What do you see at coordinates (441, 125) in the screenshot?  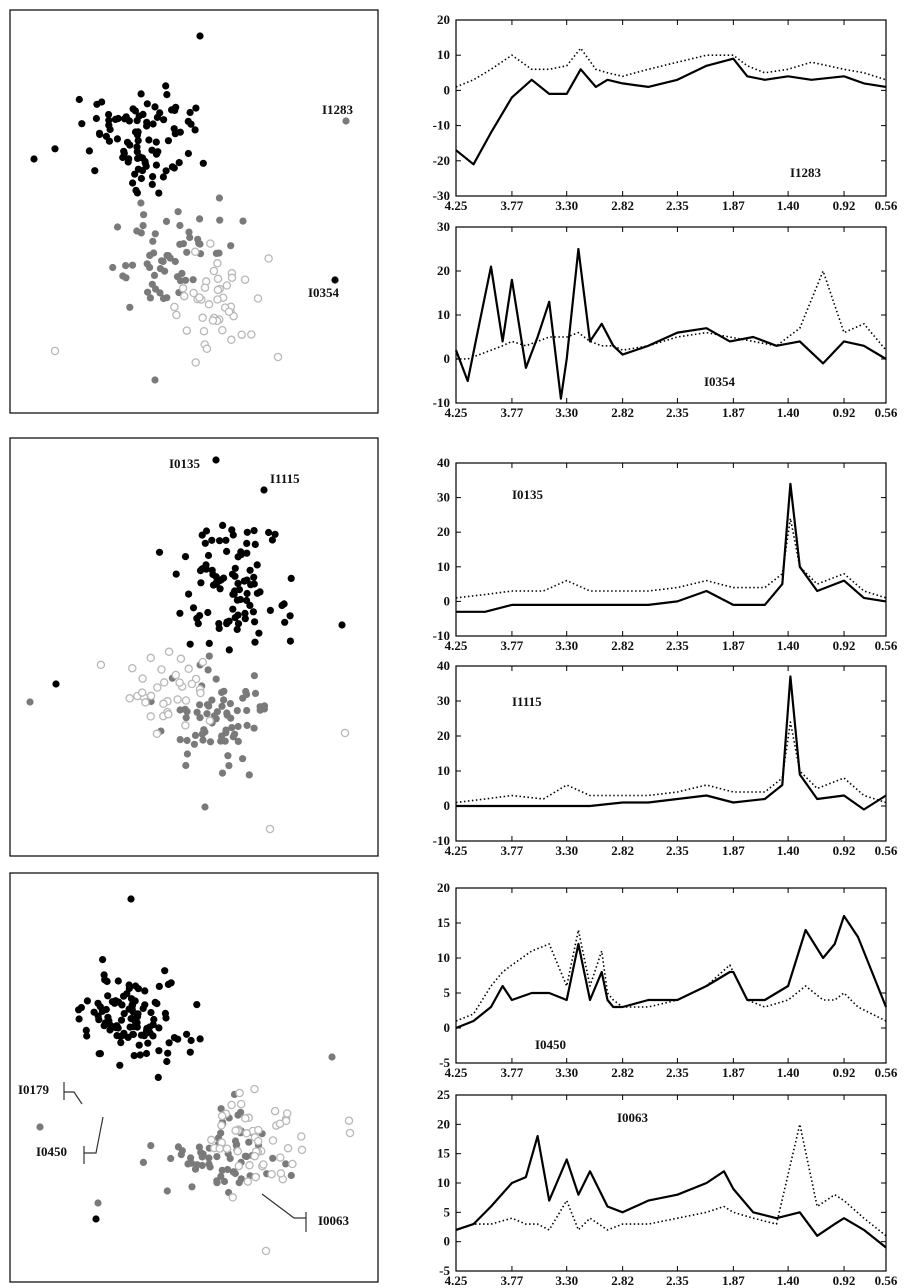 I see `y-tick-label: -10` at bounding box center [441, 125].